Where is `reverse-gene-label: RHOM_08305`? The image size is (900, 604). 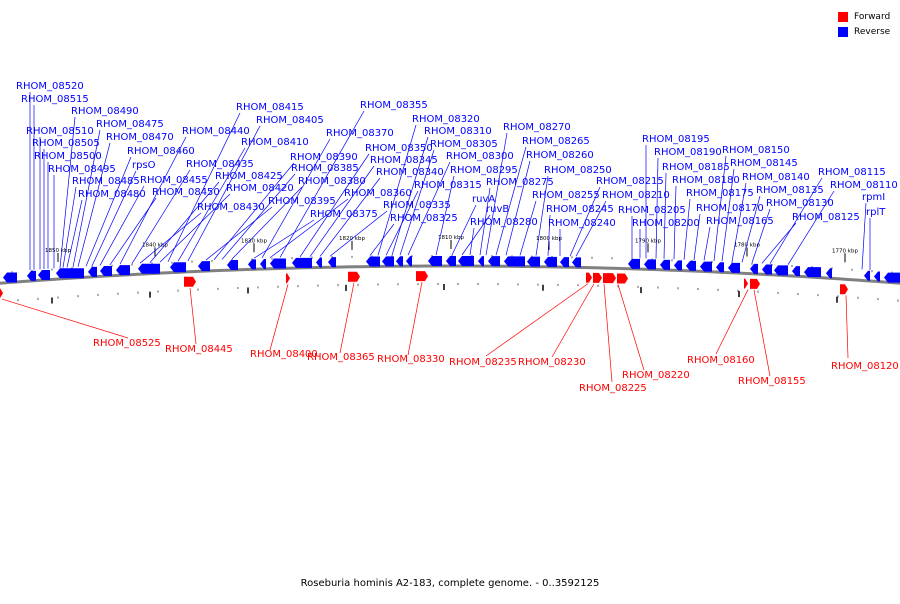
reverse-gene-label: RHOM_08305 is located at coordinates (464, 144).